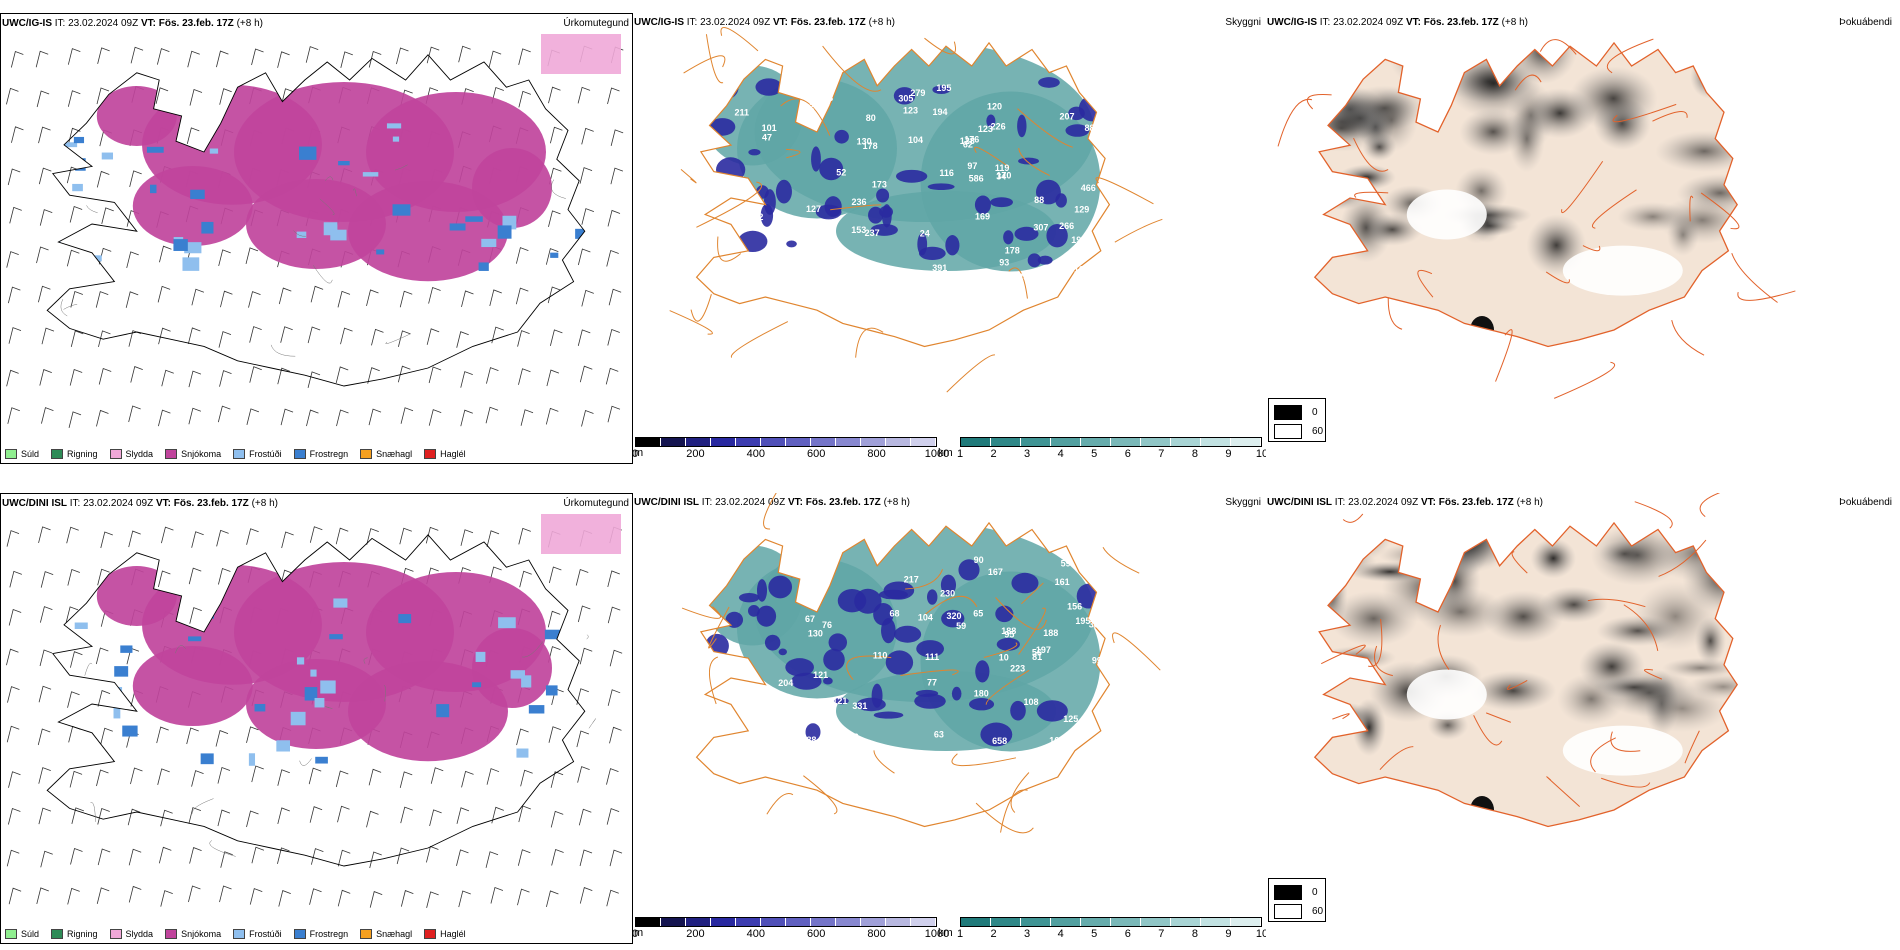  I want to click on cloud-base-label: 266, so click(1066, 226).